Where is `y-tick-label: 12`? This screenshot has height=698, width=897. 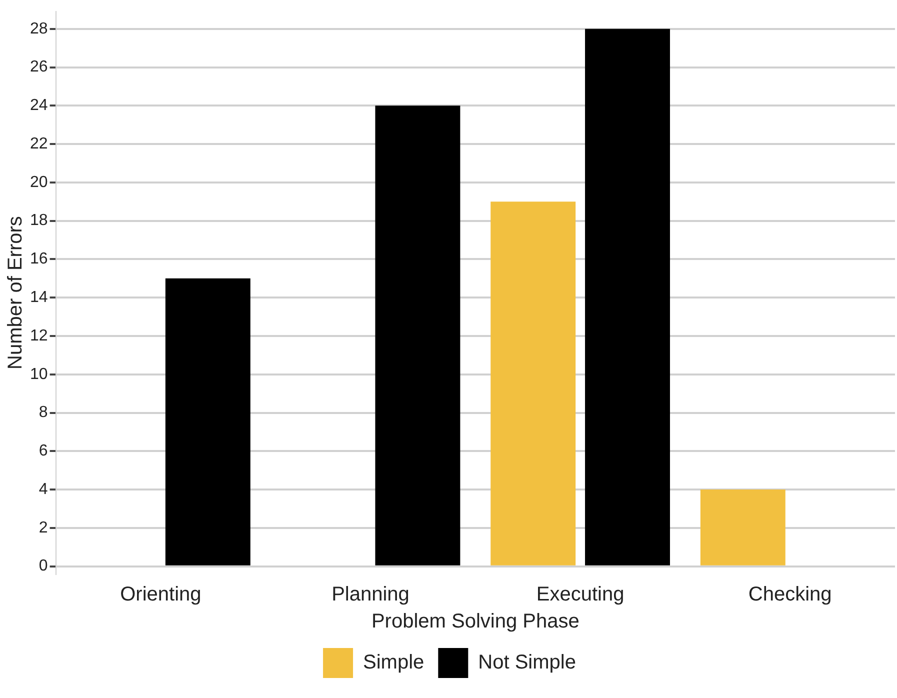
y-tick-label: 12 is located at coordinates (39, 335).